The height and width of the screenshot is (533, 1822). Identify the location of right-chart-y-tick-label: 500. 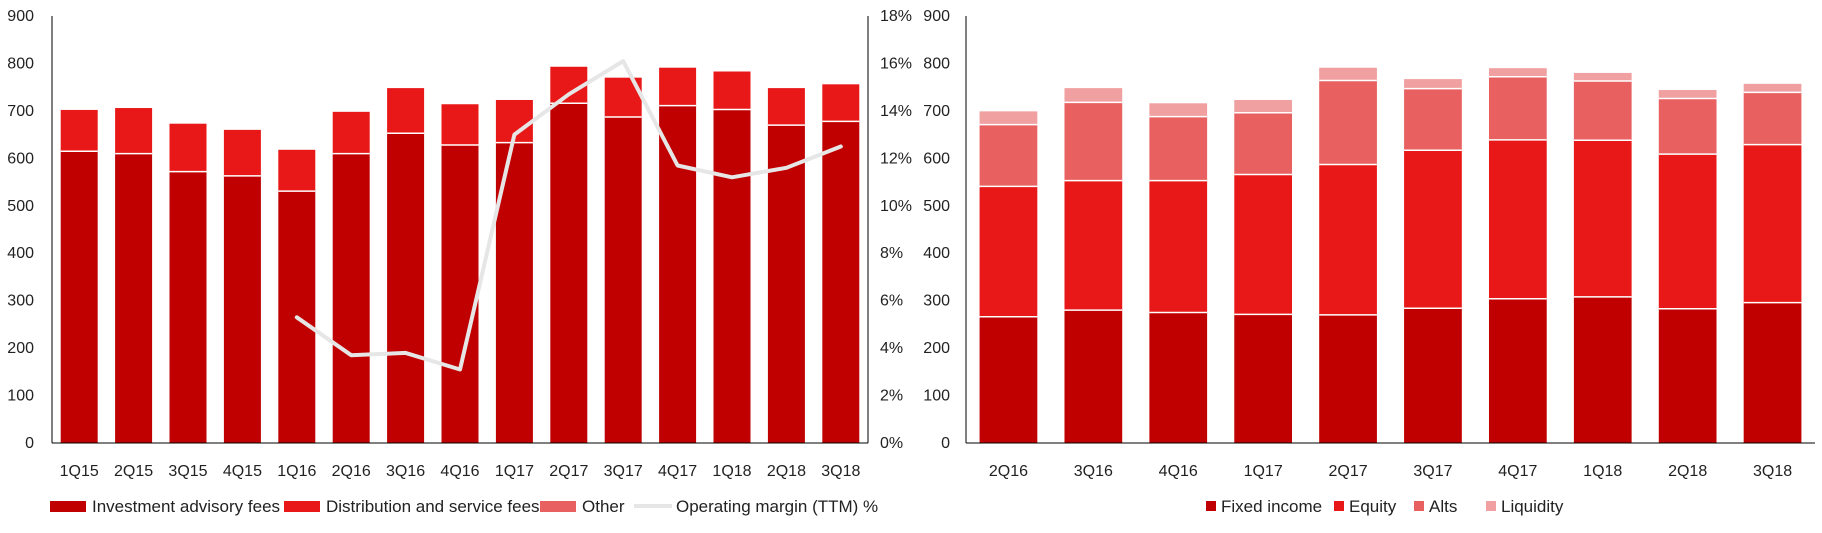
(936, 206).